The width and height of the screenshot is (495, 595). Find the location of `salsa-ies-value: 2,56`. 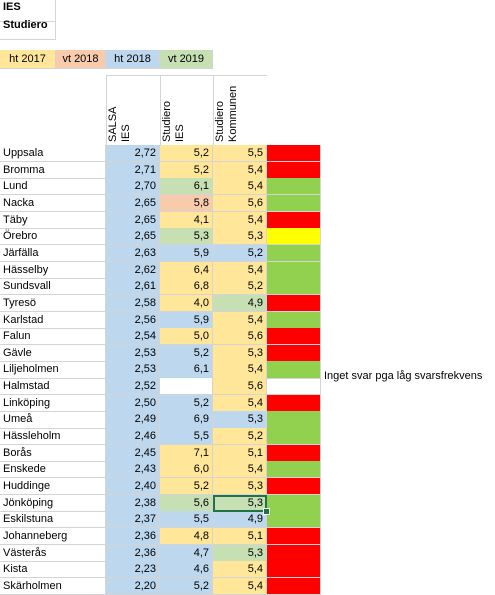

salsa-ies-value: 2,56 is located at coordinates (133, 320).